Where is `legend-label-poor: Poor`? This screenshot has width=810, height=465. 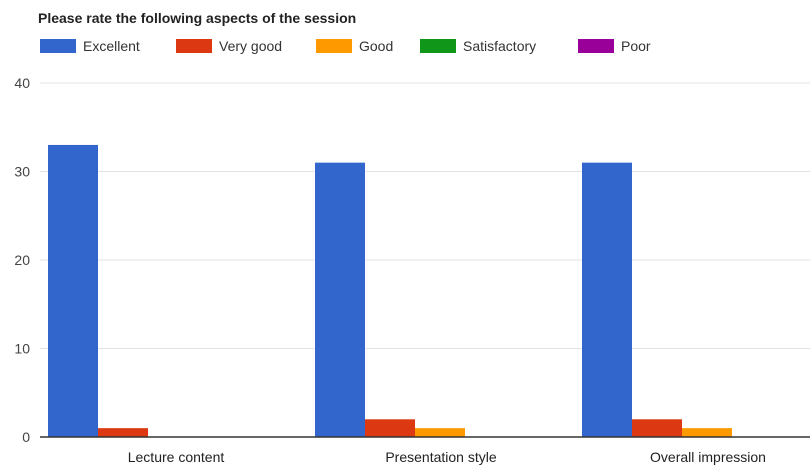 legend-label-poor: Poor is located at coordinates (636, 46).